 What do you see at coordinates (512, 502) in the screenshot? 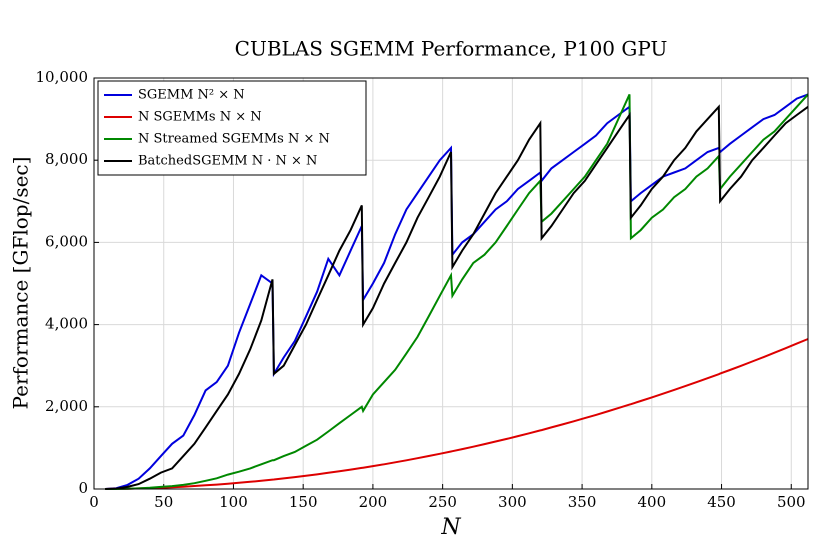
I see `x-tick-label: 300` at bounding box center [512, 502].